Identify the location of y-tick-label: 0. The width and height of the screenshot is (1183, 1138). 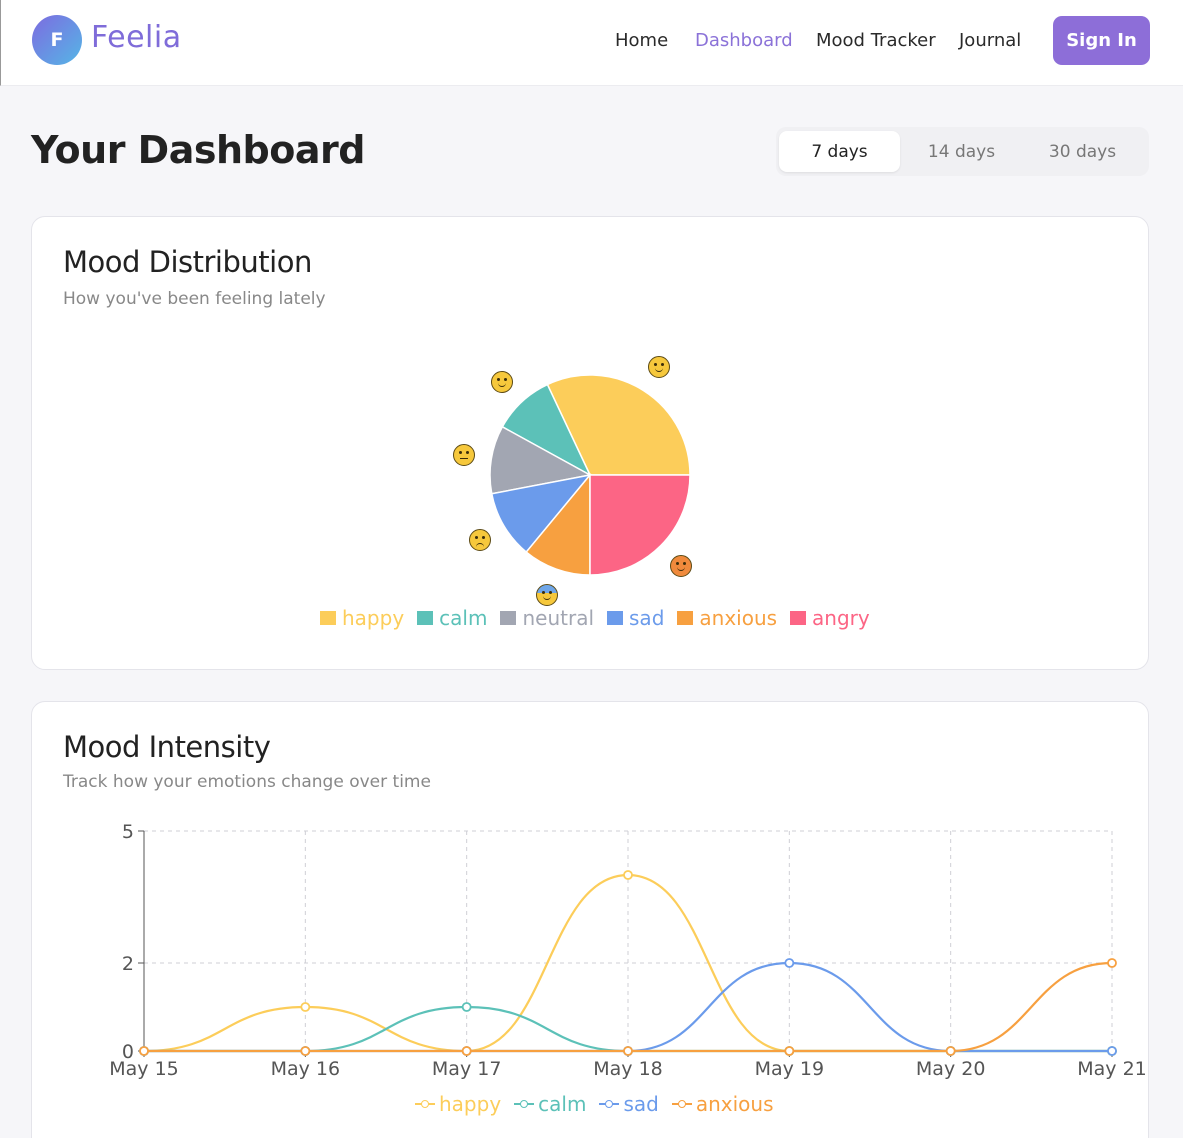
(128, 1052).